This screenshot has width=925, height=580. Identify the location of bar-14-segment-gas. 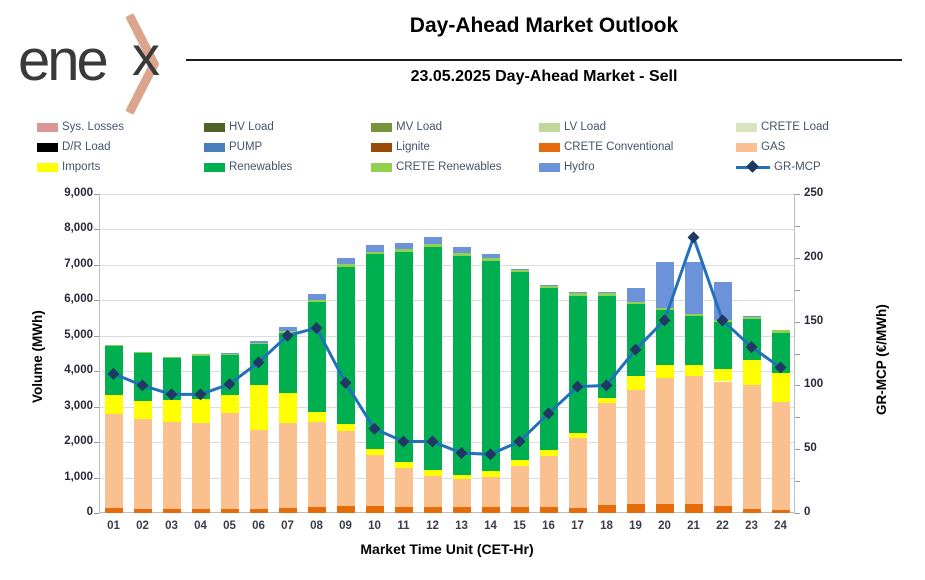
(490, 492).